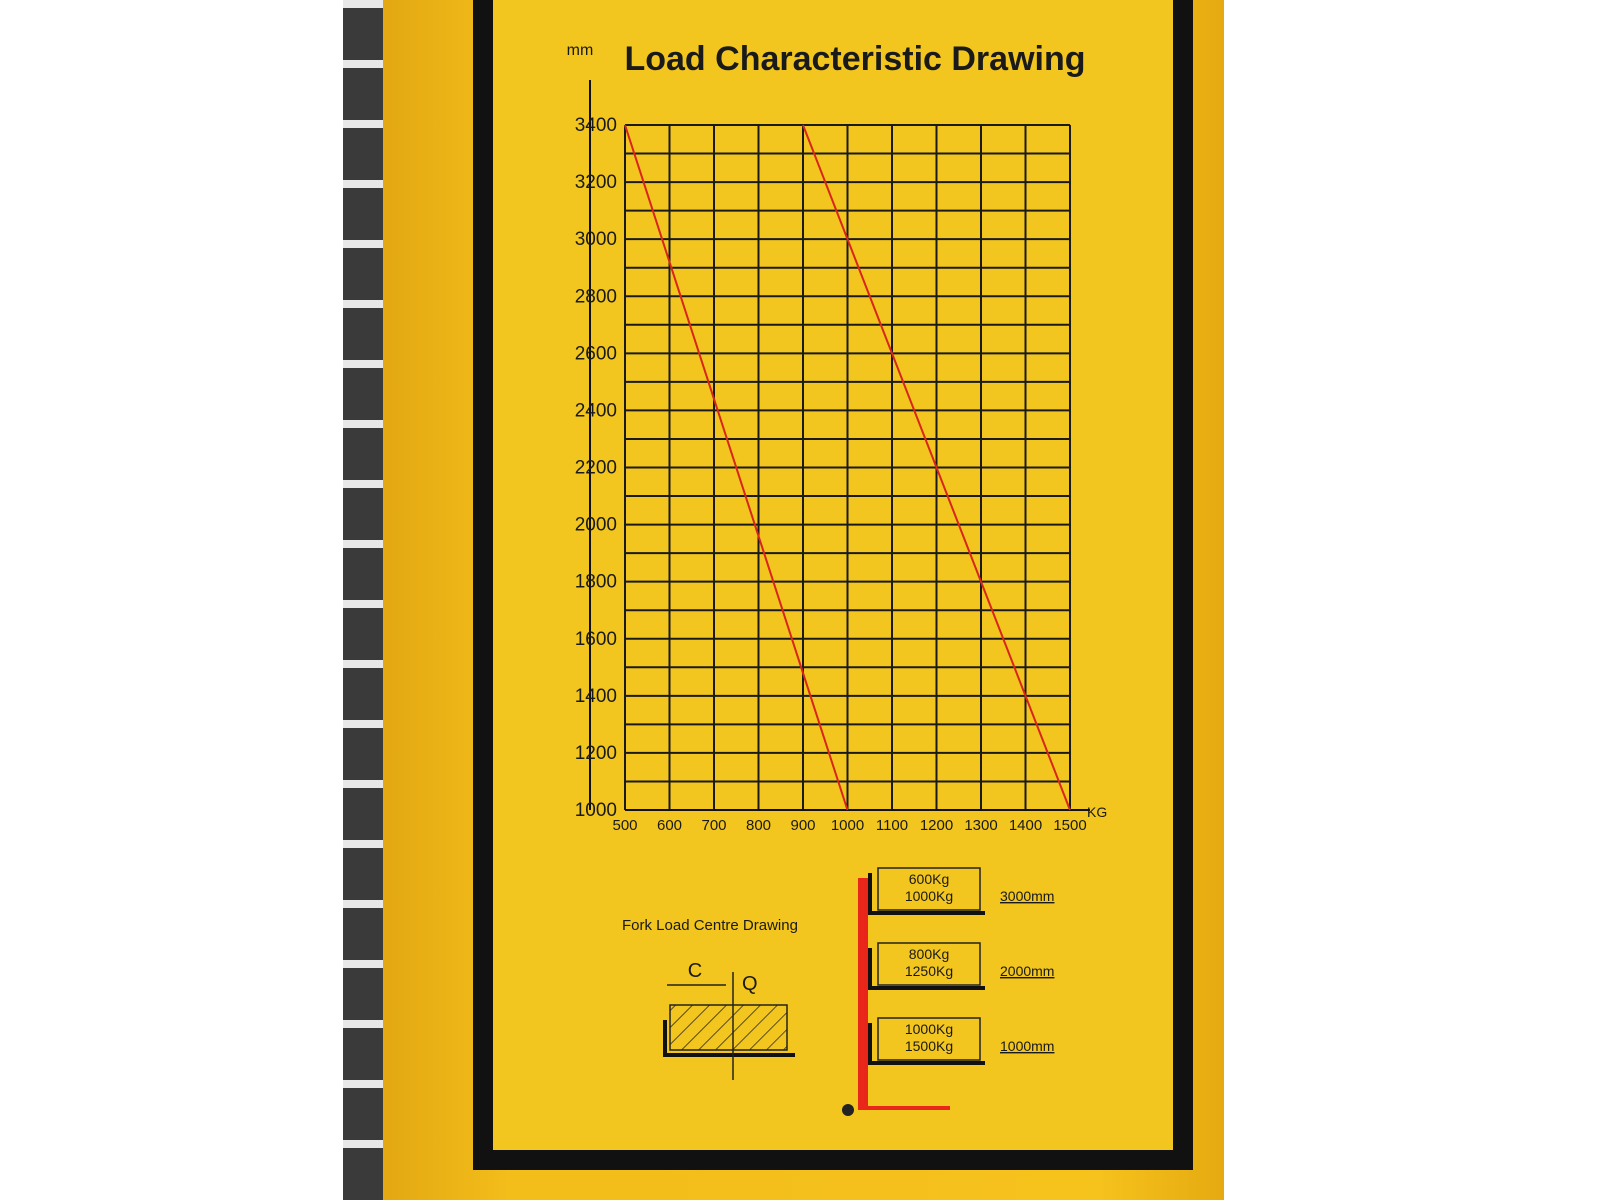  Describe the element at coordinates (1069, 825) in the screenshot. I see `x-tick-label: 1500` at that location.